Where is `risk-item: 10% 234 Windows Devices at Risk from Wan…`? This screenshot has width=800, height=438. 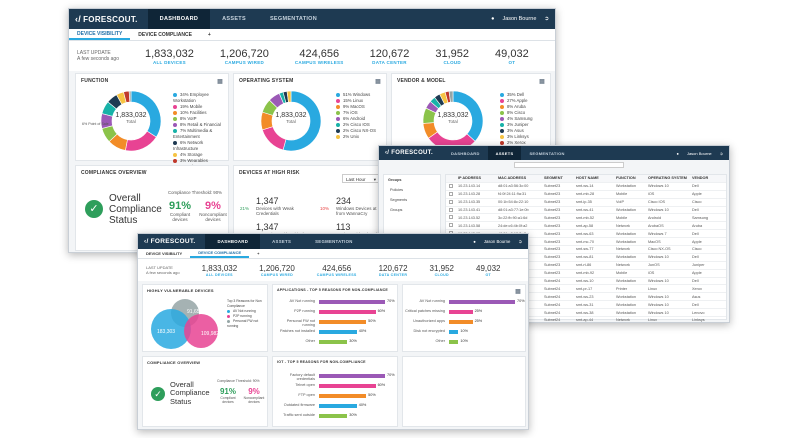 risk-item: 10% 234 Windows Devices at Risk from Wan… is located at coordinates (353, 206).